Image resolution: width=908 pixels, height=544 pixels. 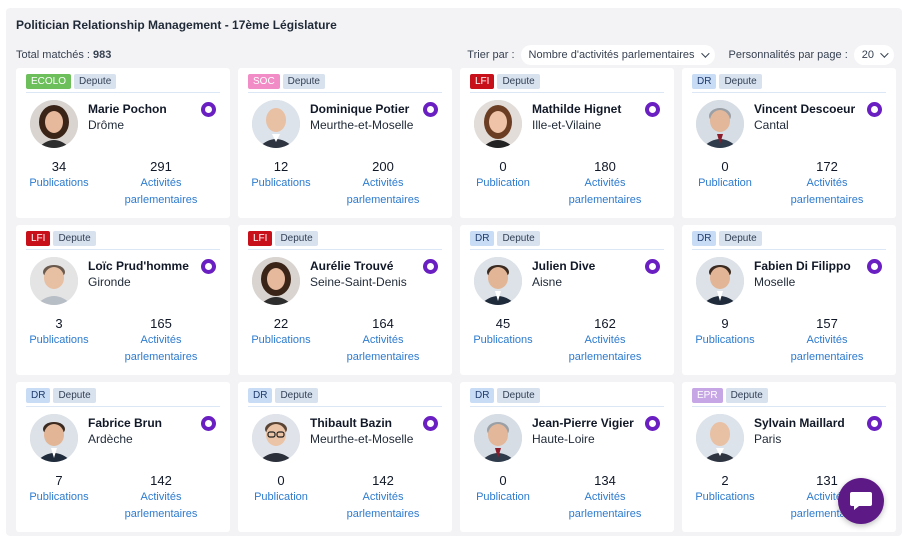 I want to click on chat-bubble-icon, so click(x=861, y=501).